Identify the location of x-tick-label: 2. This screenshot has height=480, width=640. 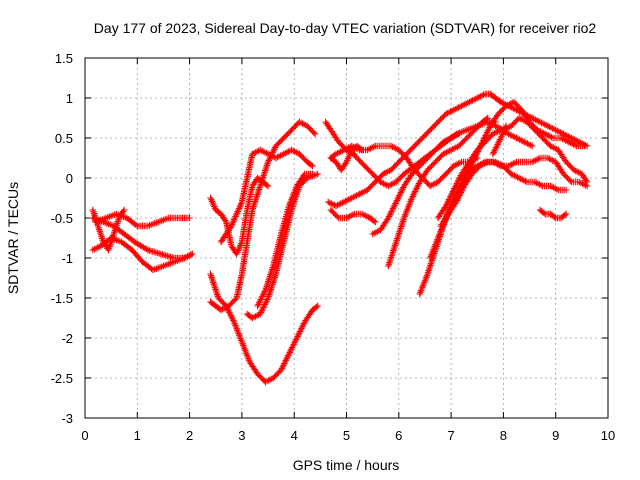
(189, 435).